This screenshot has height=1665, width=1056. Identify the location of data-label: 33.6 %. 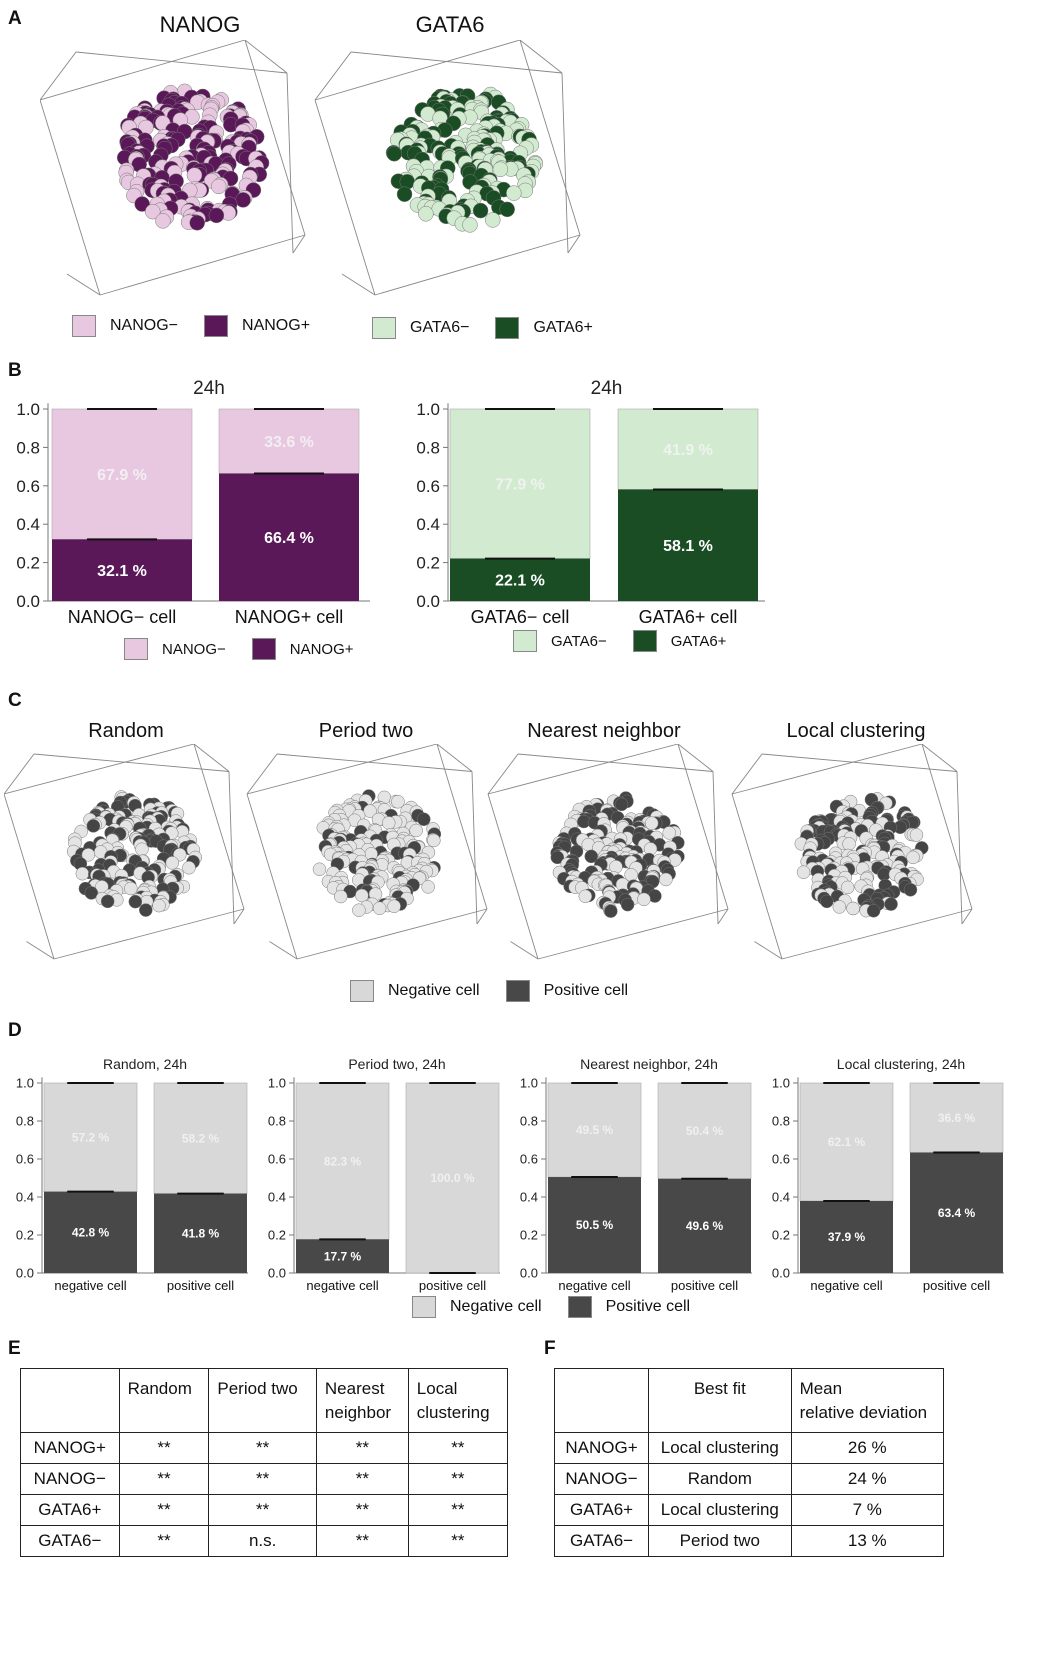
(289, 442).